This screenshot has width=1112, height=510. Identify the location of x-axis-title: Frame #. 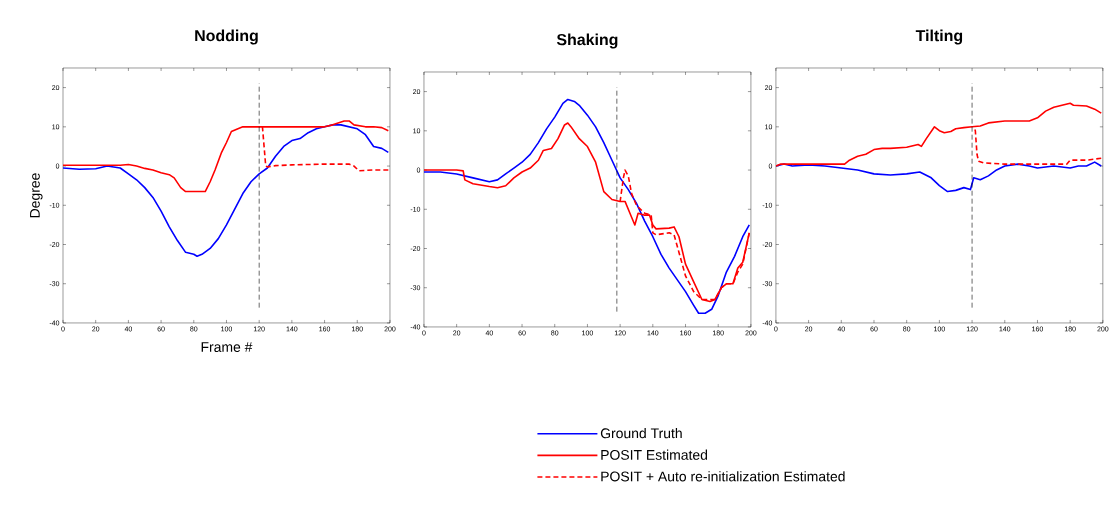
(227, 347).